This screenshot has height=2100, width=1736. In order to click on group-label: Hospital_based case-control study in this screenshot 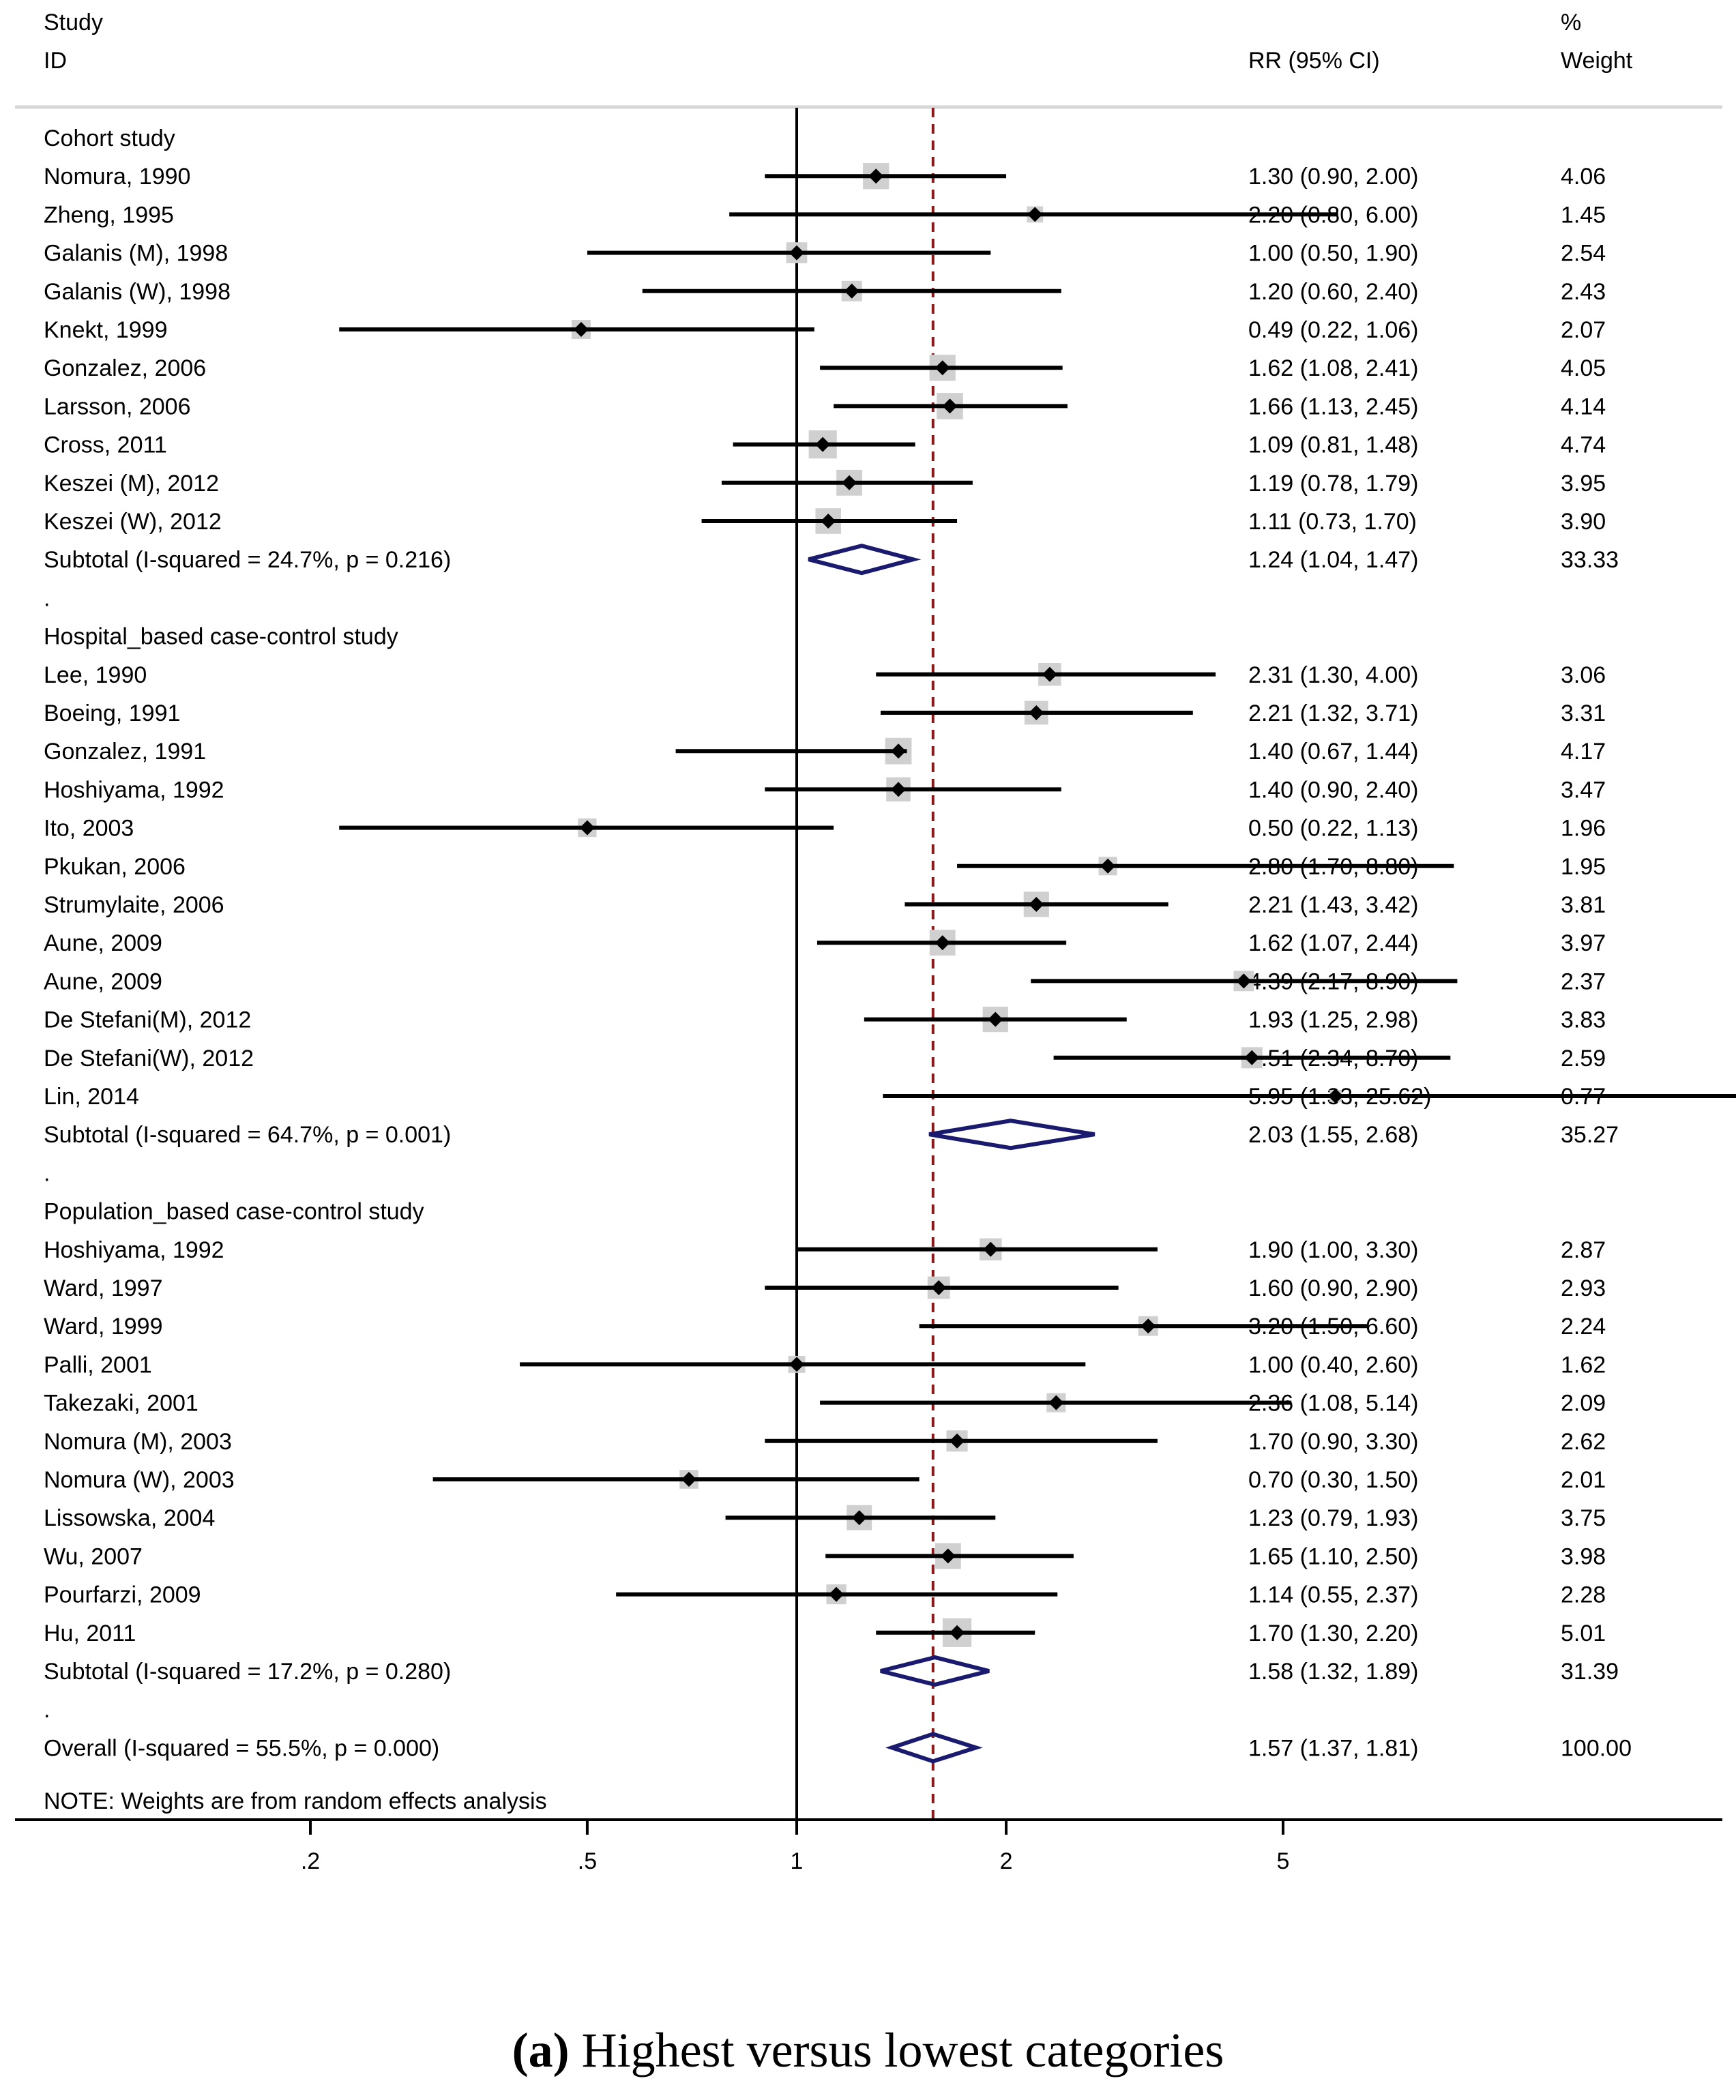, I will do `click(221, 637)`.